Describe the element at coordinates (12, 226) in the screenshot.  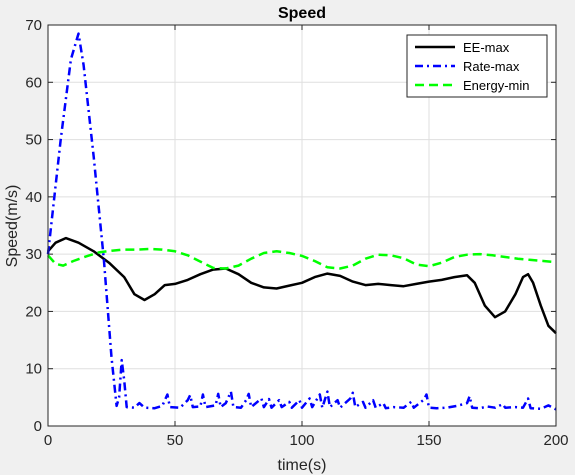
I see `y-axis-label: Speed(m/s)` at that location.